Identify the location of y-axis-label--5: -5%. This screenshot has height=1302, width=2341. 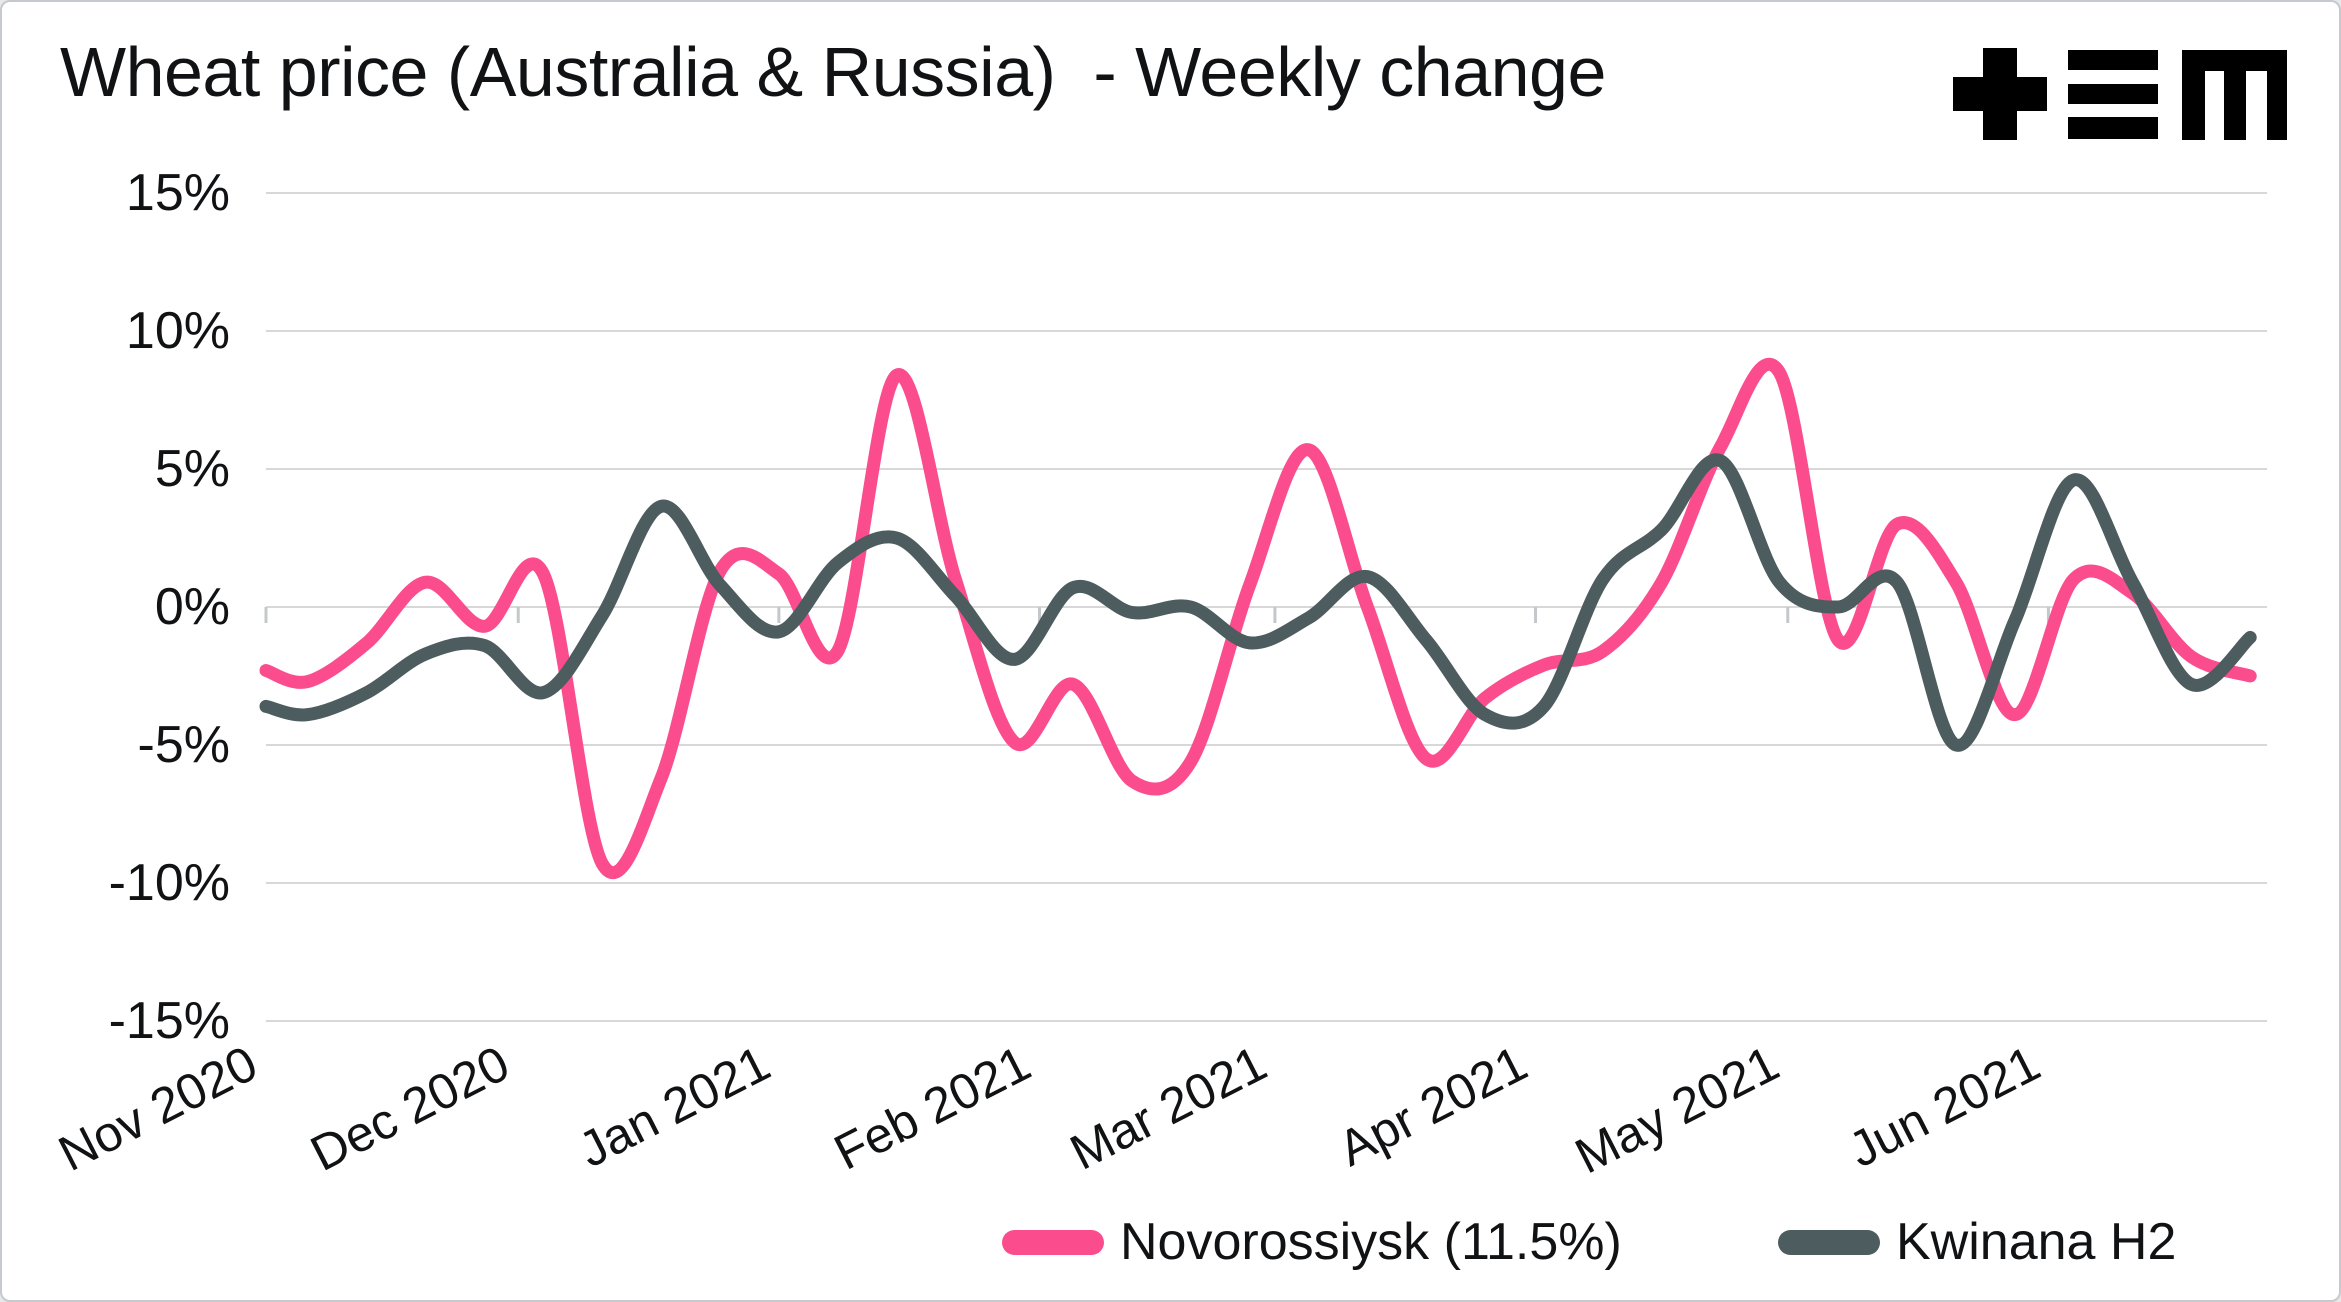
(183, 745).